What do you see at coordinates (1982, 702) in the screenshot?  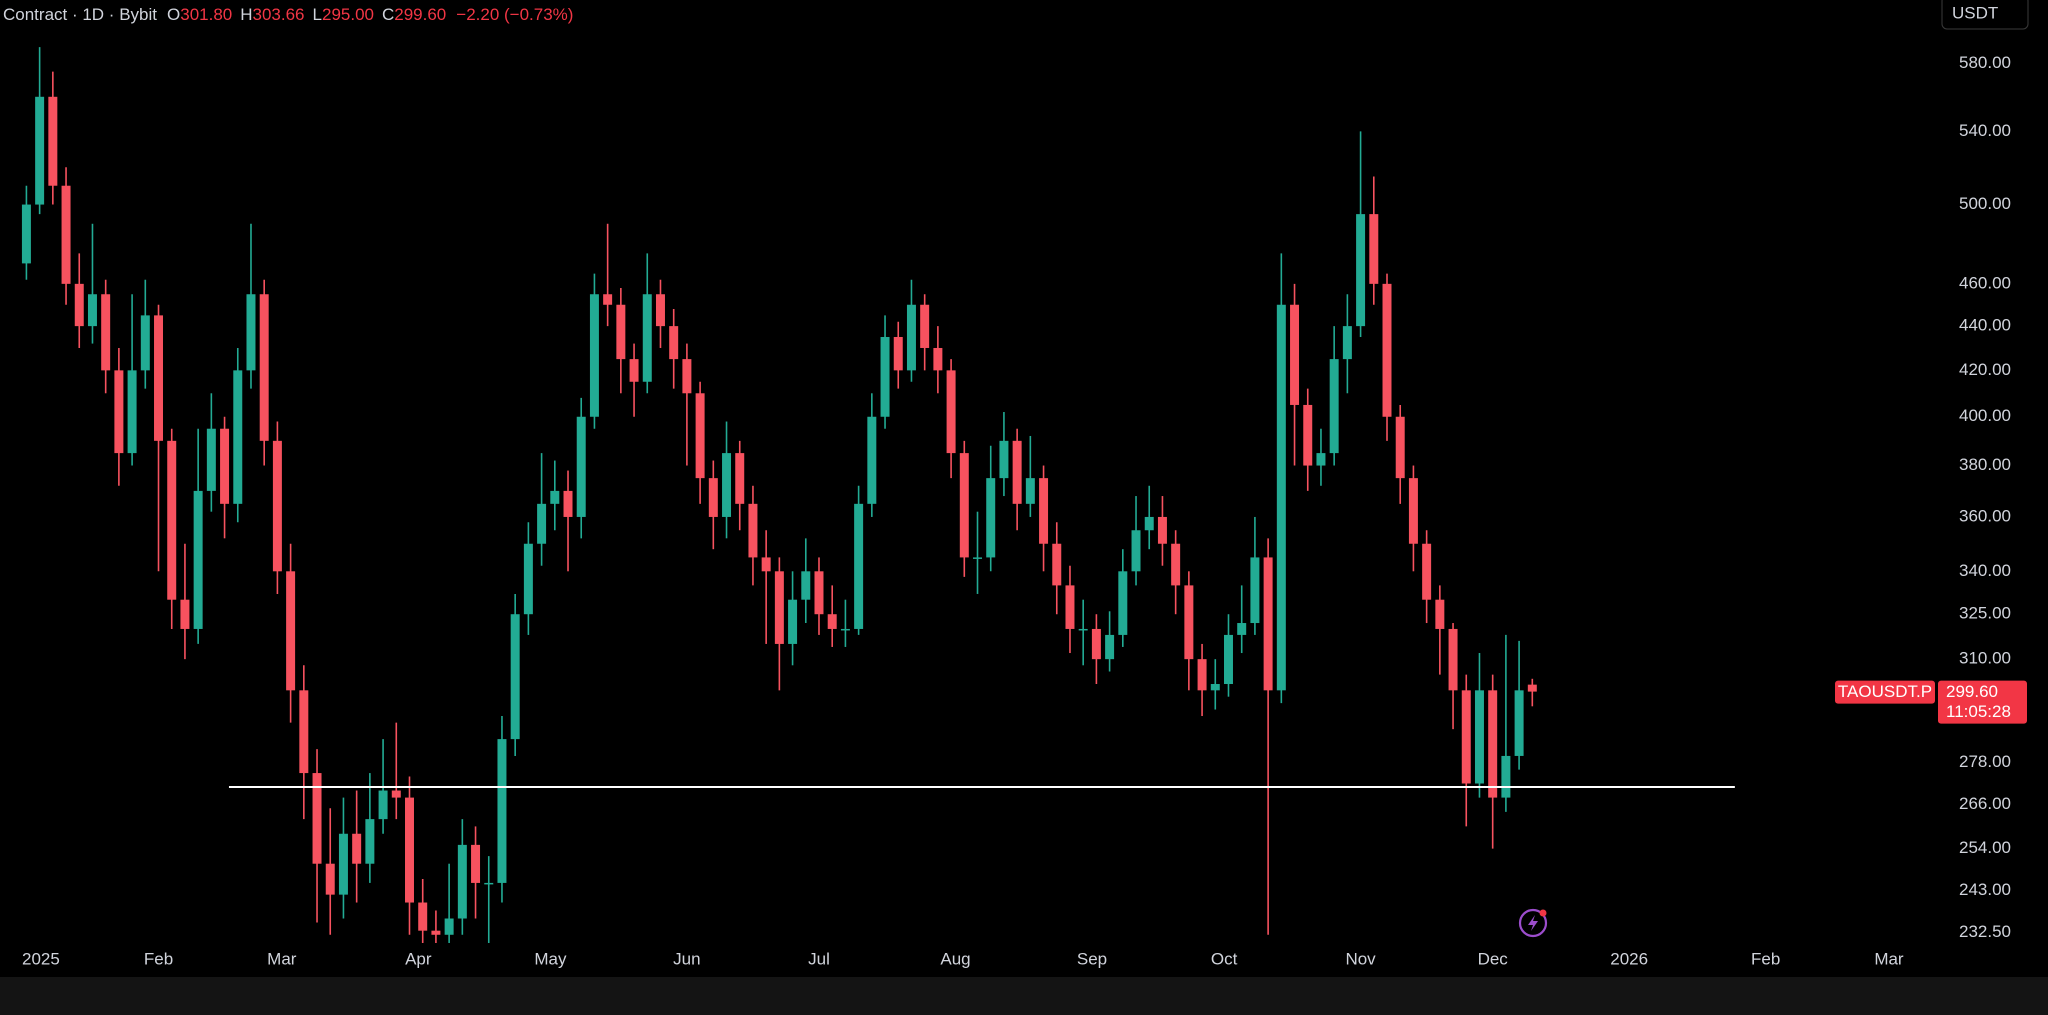 I see `price-tag` at bounding box center [1982, 702].